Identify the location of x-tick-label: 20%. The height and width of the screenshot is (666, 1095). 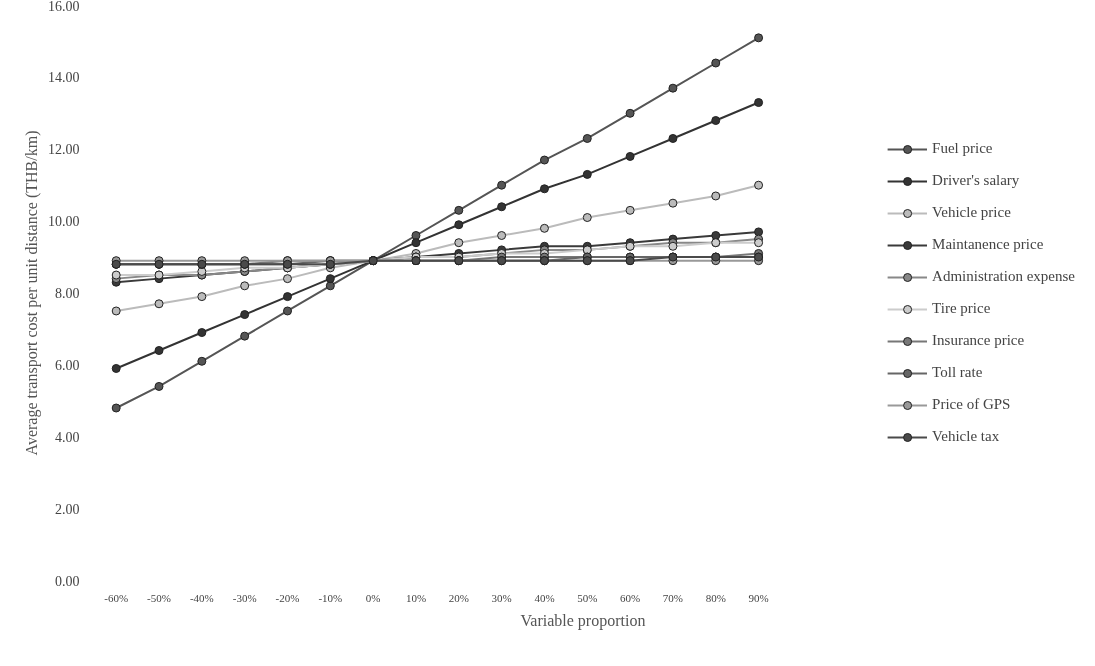
(458, 597).